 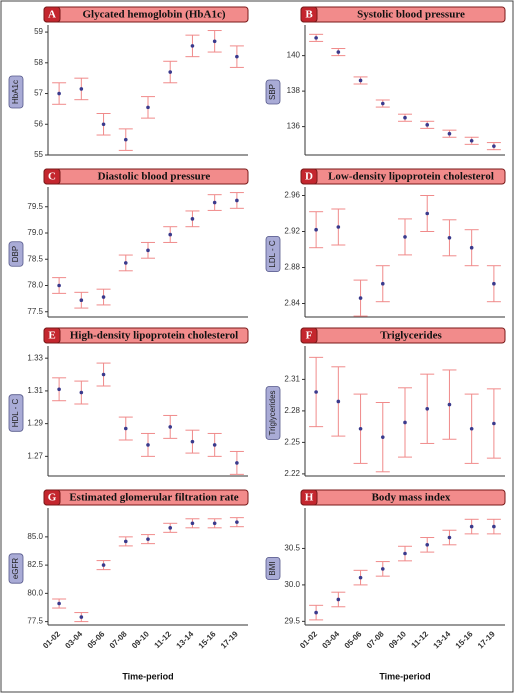 I want to click on panel-letter: D, so click(x=309, y=177).